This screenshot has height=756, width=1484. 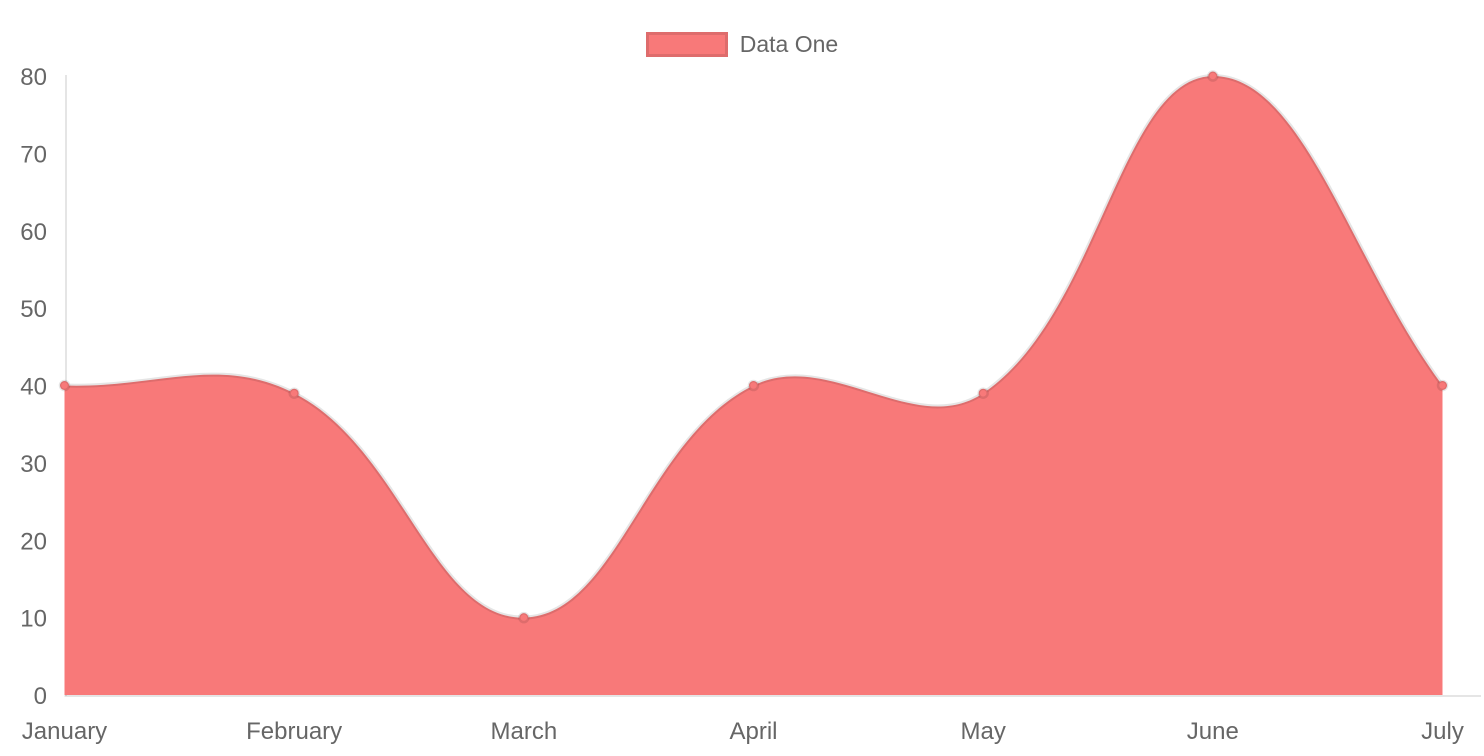 I want to click on x-tick-label: May, so click(x=982, y=731).